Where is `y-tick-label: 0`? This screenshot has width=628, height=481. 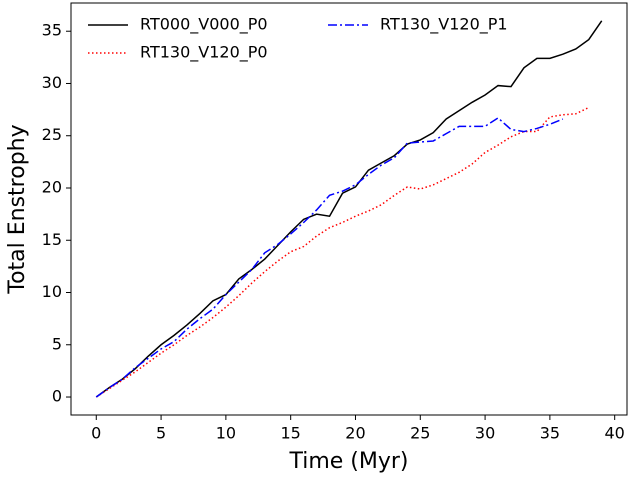 y-tick-label: 0 is located at coordinates (57, 396).